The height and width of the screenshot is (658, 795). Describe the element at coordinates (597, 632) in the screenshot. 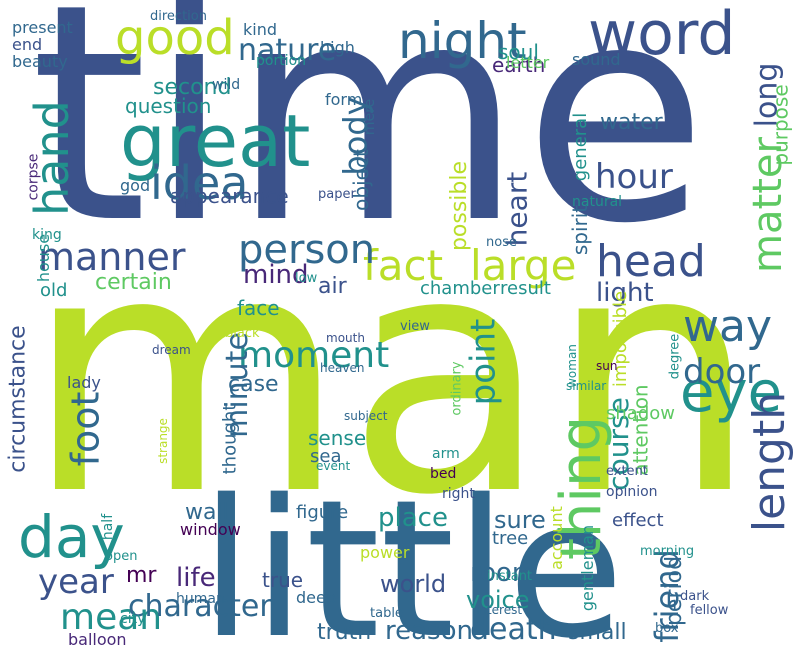

I see `word-small: small` at that location.